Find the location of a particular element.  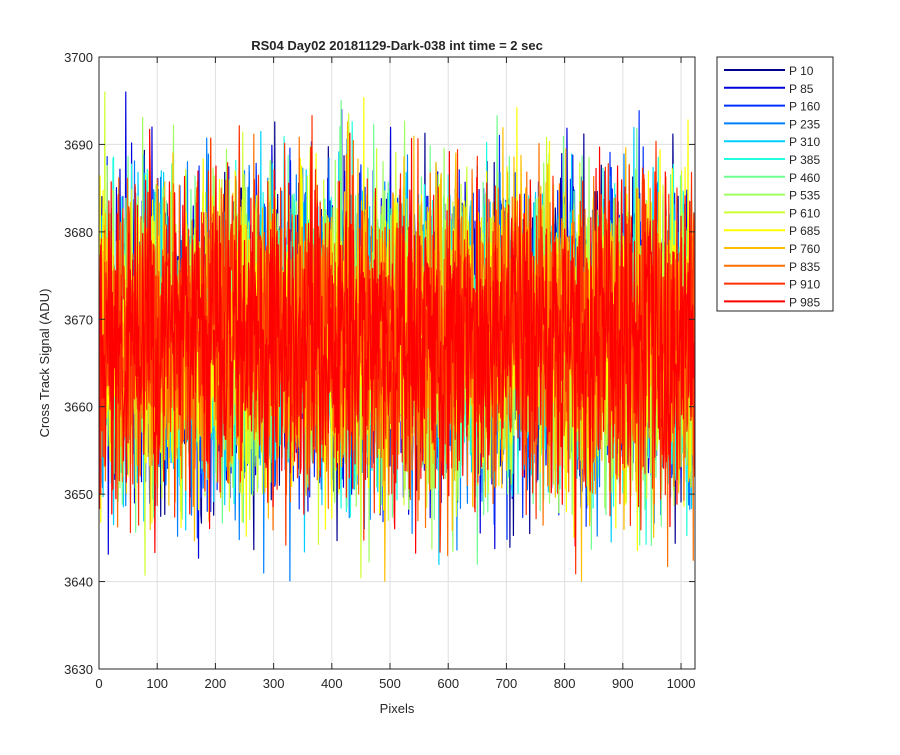

x-tick-label: 400 is located at coordinates (332, 683).